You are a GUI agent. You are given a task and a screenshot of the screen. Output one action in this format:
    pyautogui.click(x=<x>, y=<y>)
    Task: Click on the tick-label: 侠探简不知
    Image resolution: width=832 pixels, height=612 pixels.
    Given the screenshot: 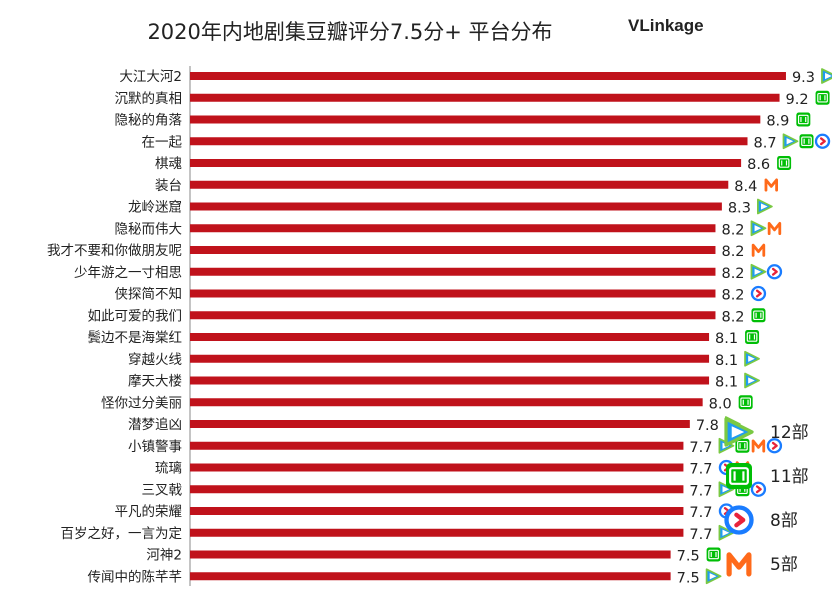 What is the action you would take?
    pyautogui.click(x=149, y=294)
    